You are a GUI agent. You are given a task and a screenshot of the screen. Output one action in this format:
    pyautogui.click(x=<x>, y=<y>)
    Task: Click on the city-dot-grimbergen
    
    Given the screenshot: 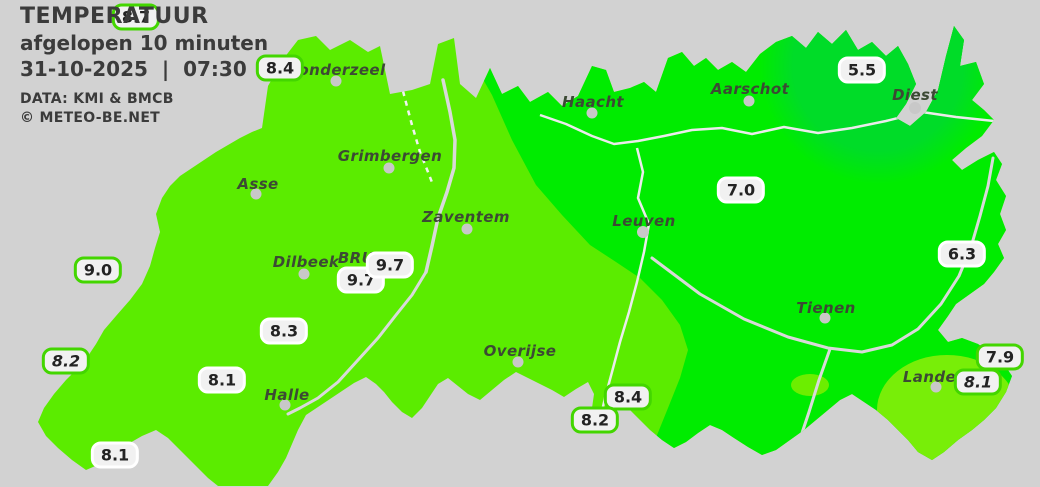 What is the action you would take?
    pyautogui.click(x=389, y=168)
    